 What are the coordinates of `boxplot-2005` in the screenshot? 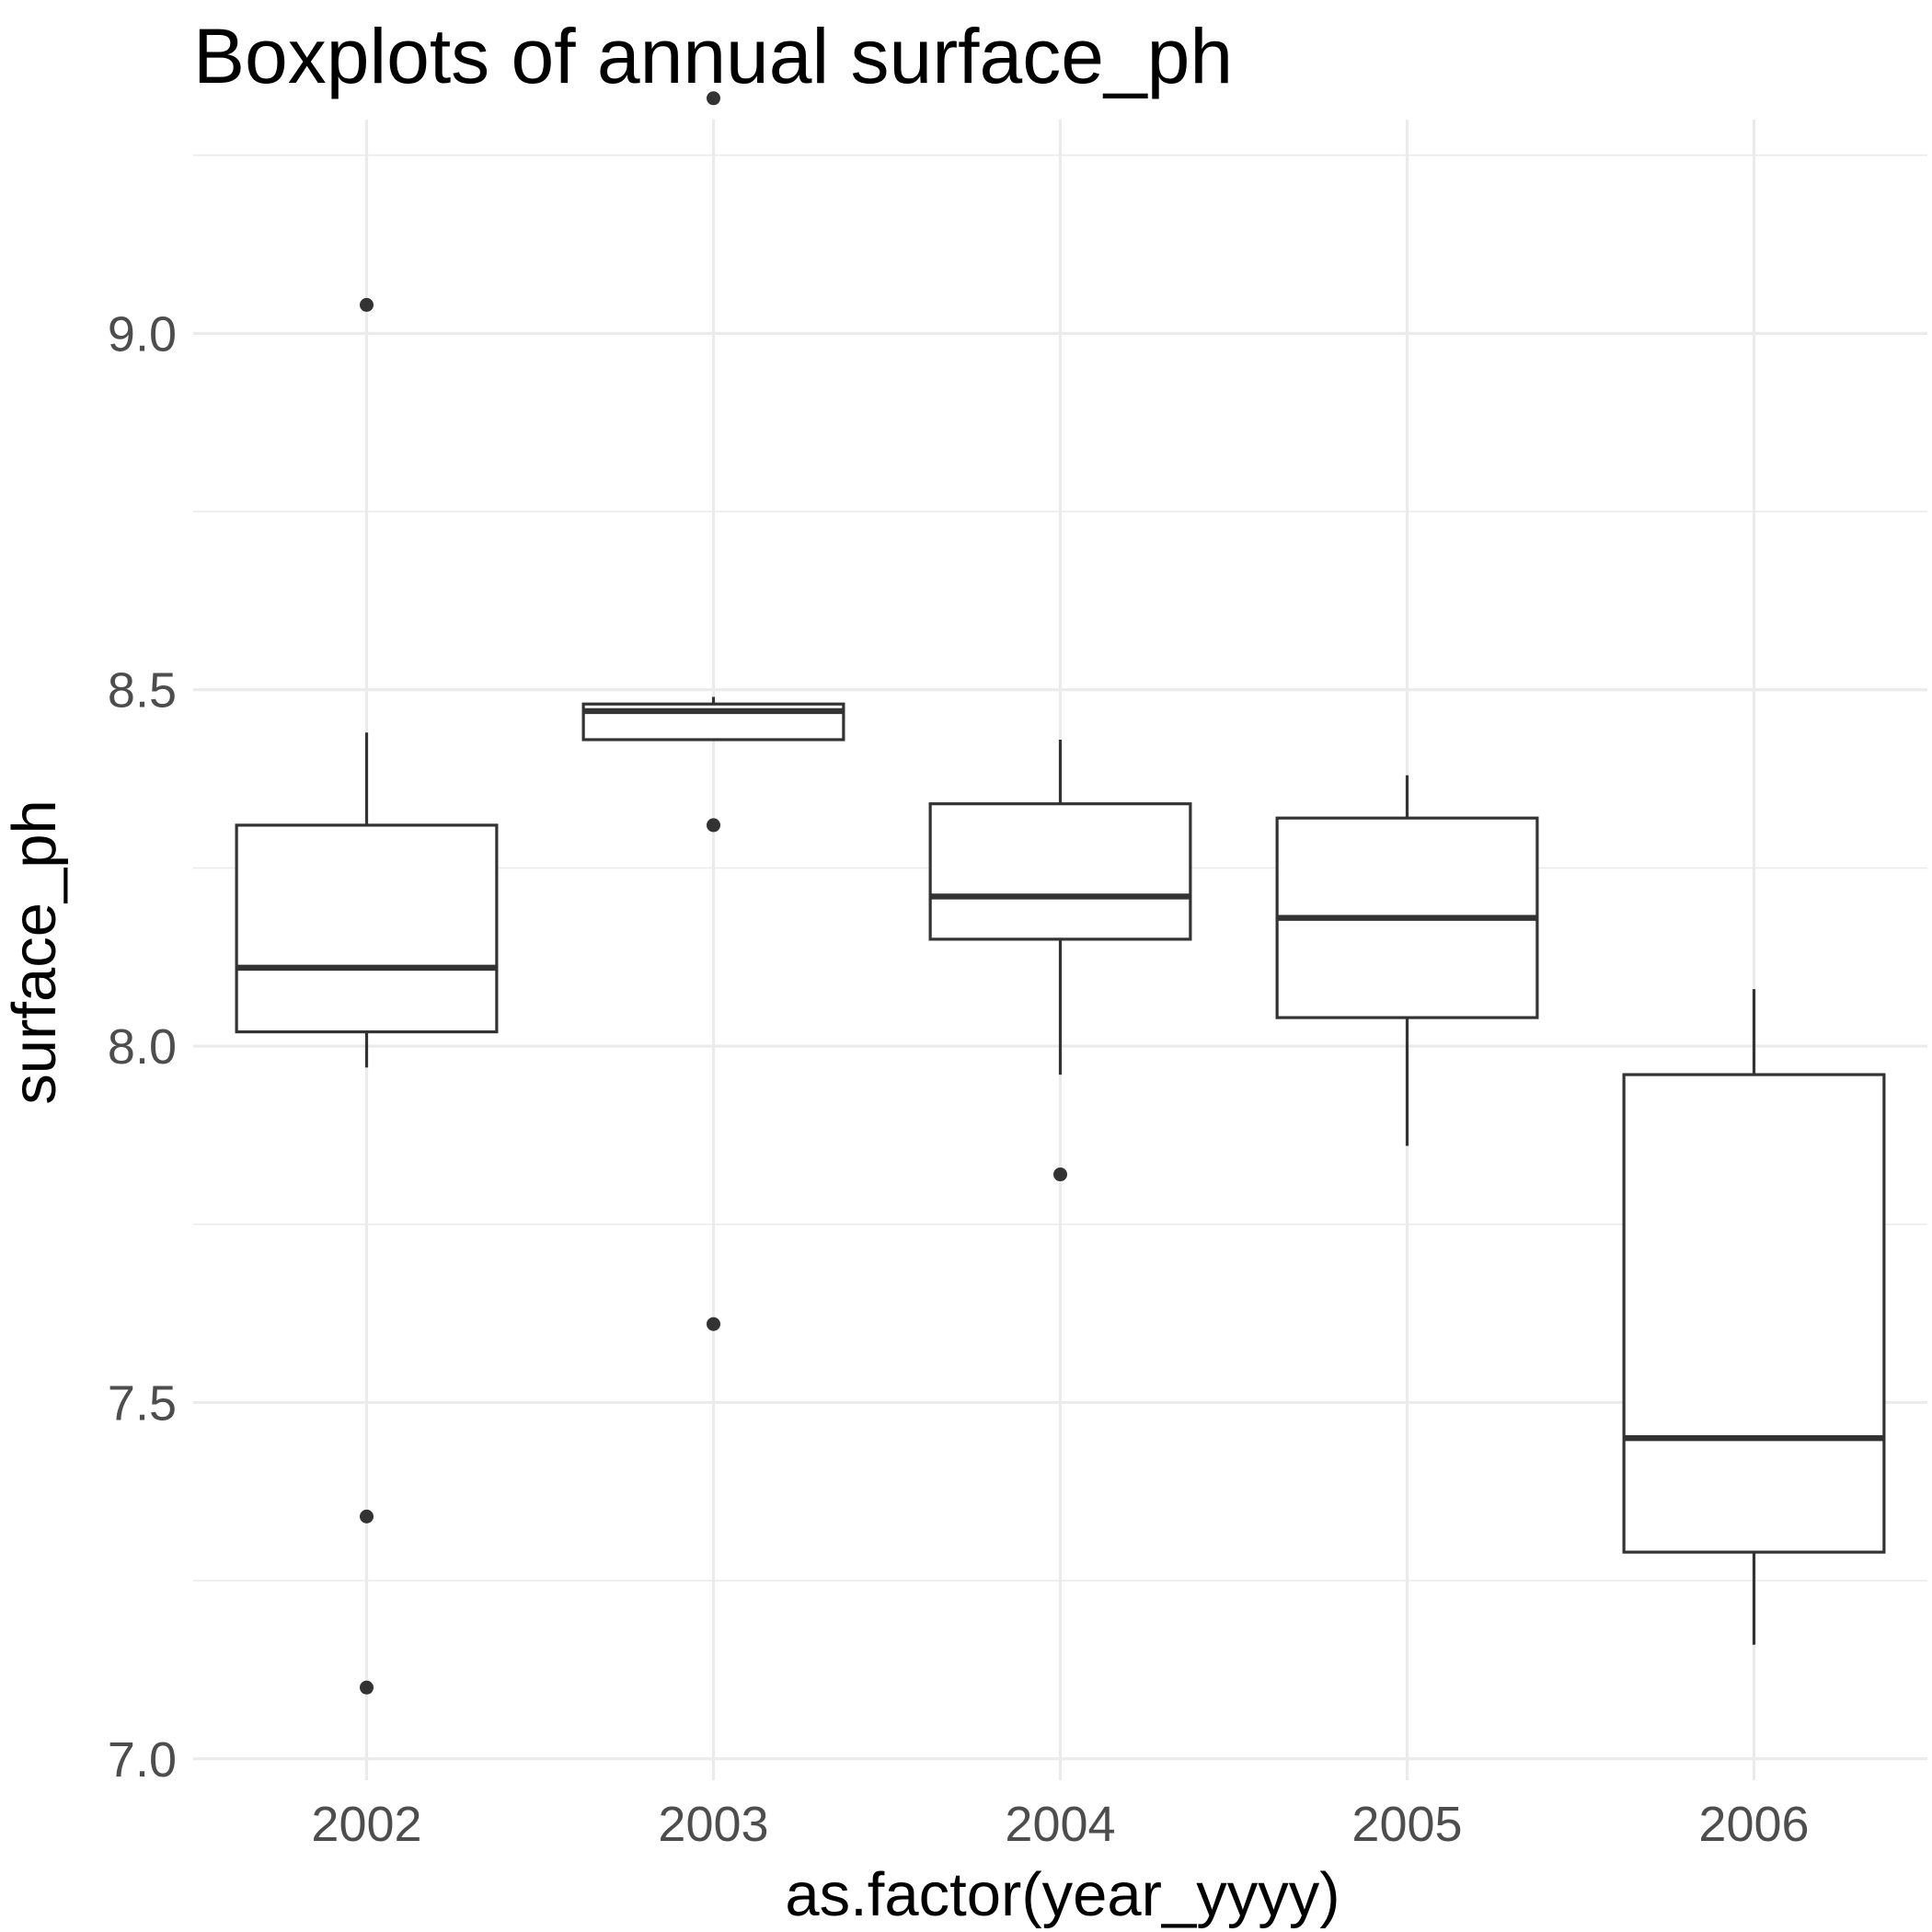 It's located at (1407, 960).